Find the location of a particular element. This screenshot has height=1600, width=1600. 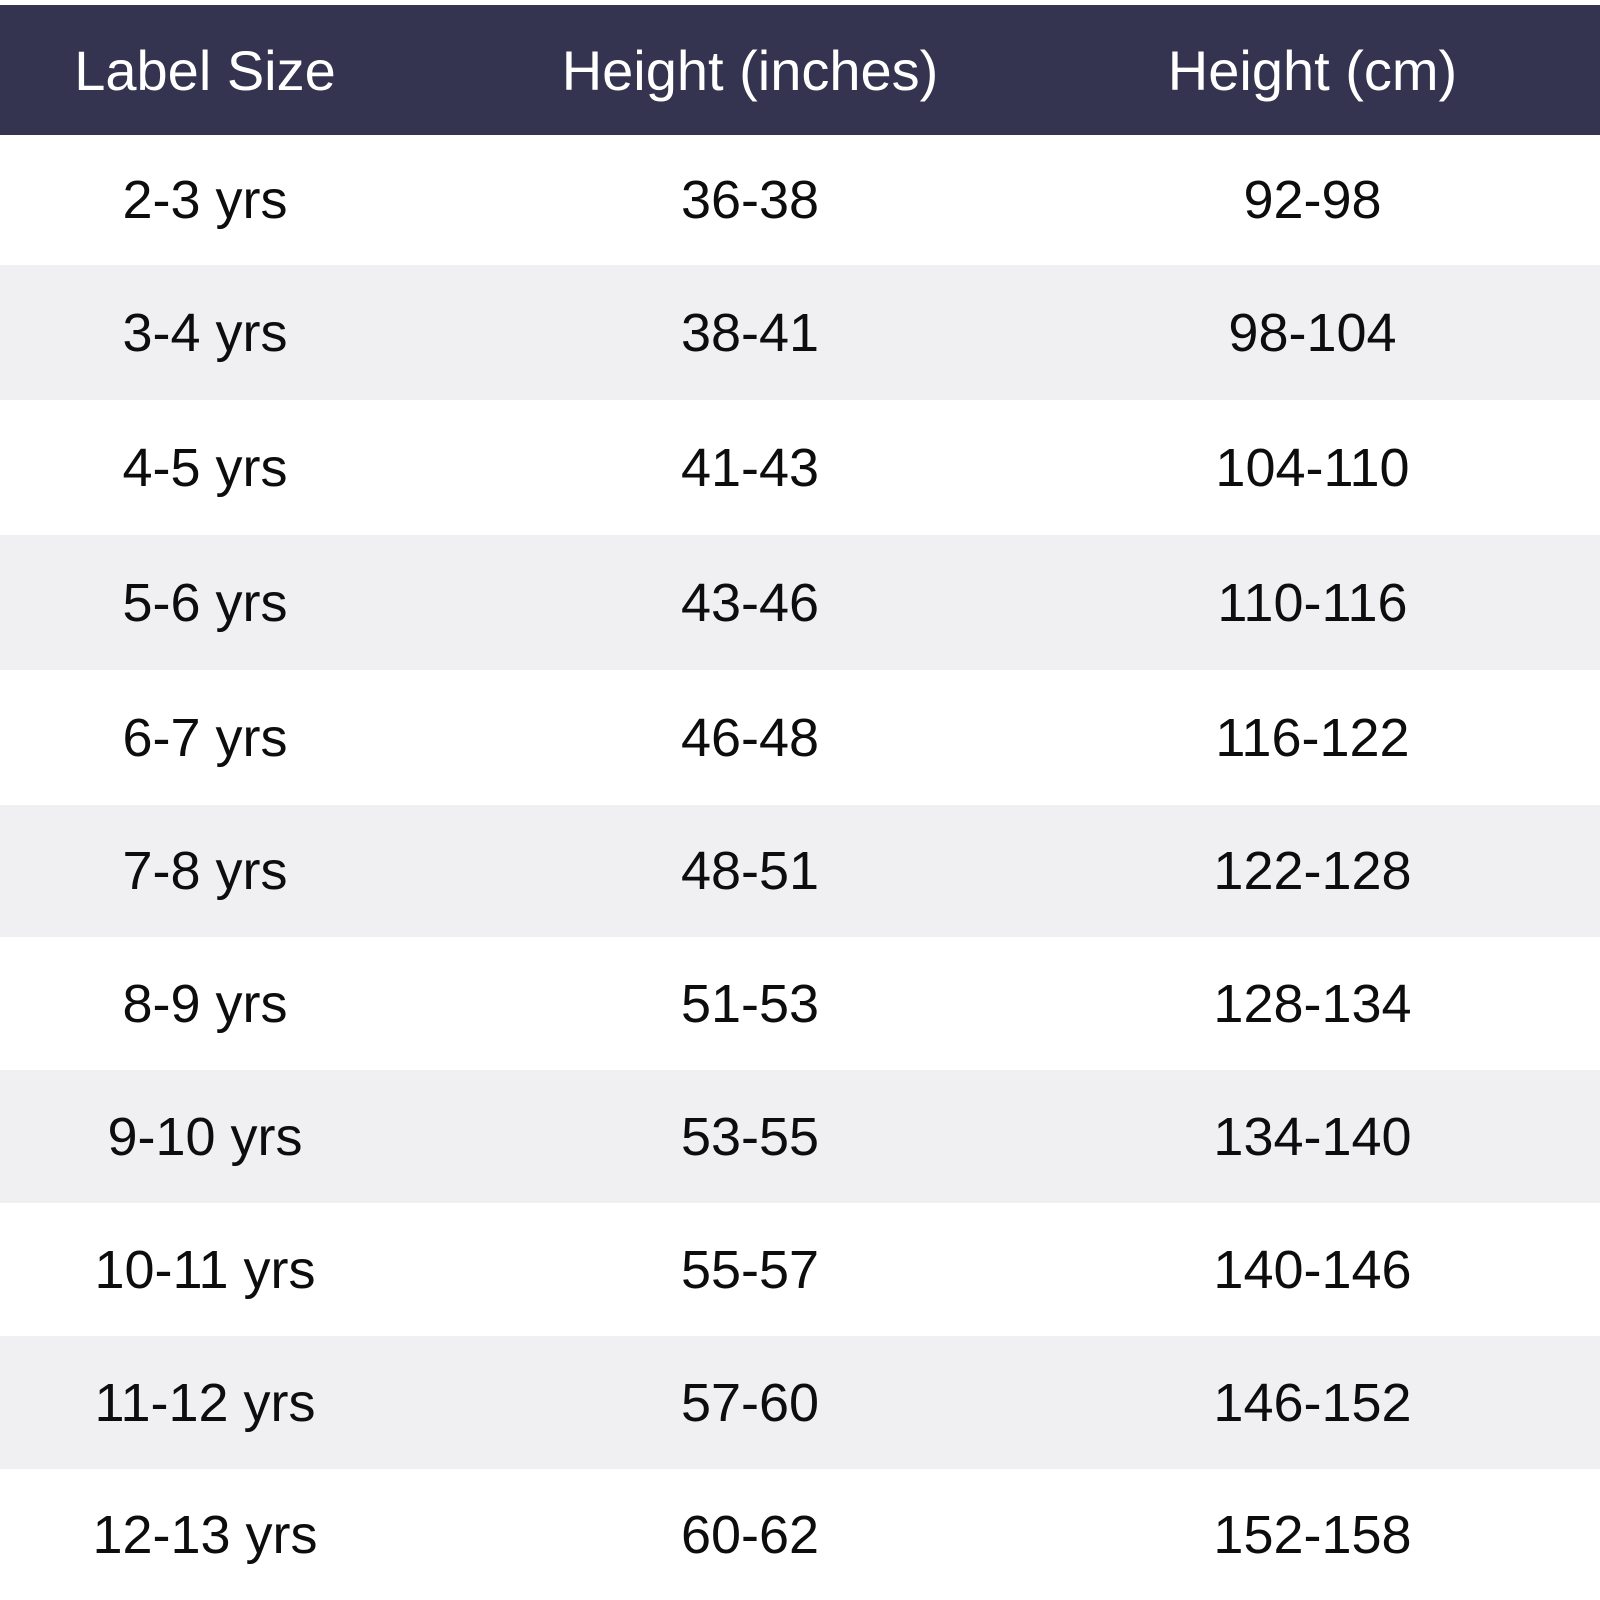

cell-label-size: 8-9 yrs is located at coordinates (205, 1003).